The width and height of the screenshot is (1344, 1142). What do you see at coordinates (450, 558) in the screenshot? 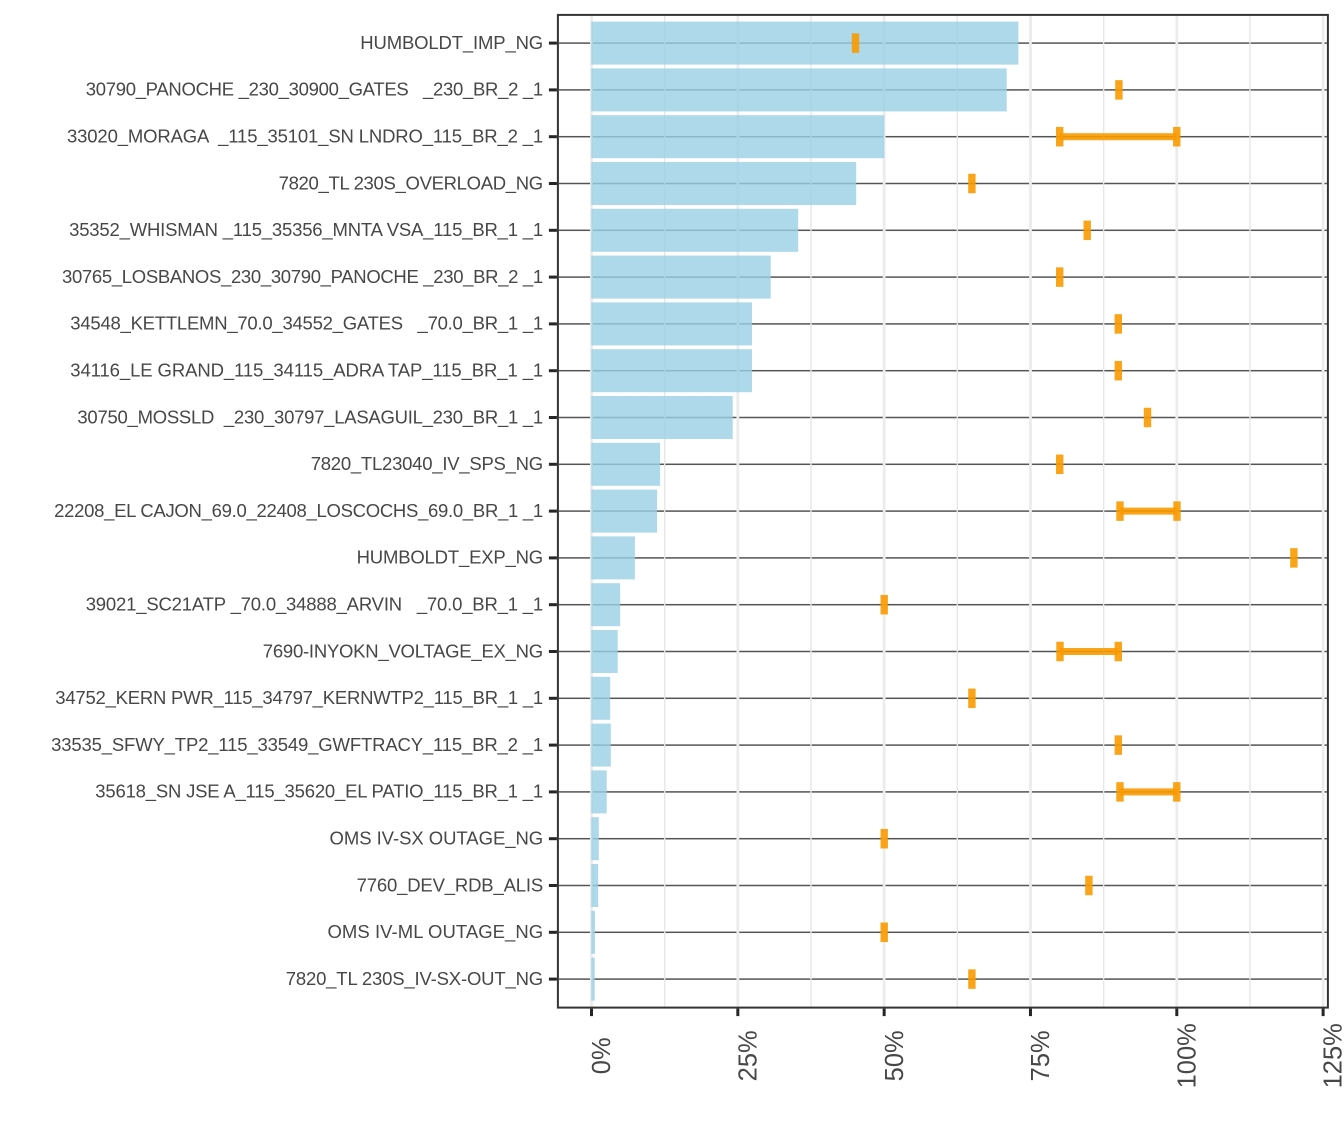
I see `svg-text: HUMBOLDT_EXP_NG` at bounding box center [450, 558].